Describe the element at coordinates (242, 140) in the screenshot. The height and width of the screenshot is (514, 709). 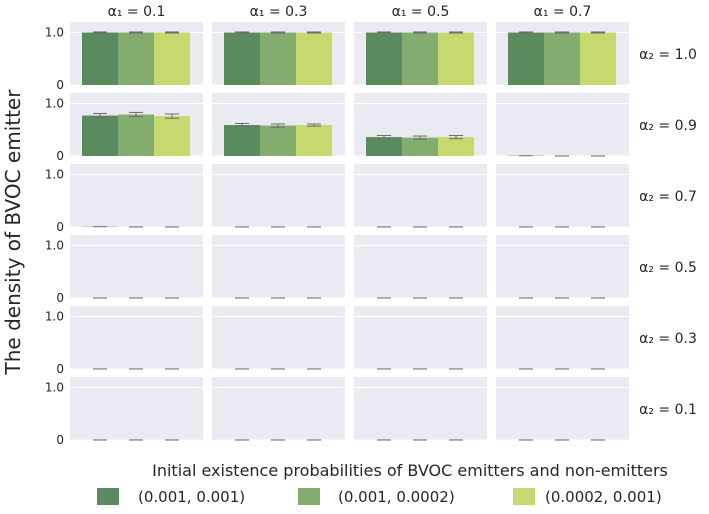
I see `bar-r09-c03-s1` at that location.